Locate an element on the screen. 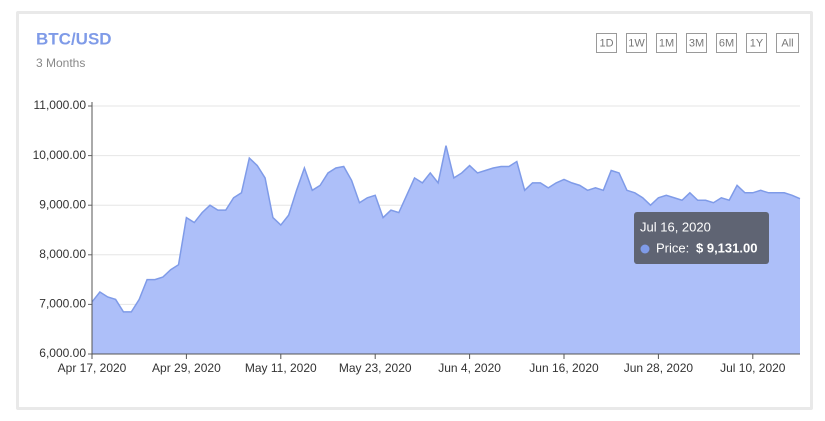  tooltip-value: $ 9,131.00 is located at coordinates (726, 247).